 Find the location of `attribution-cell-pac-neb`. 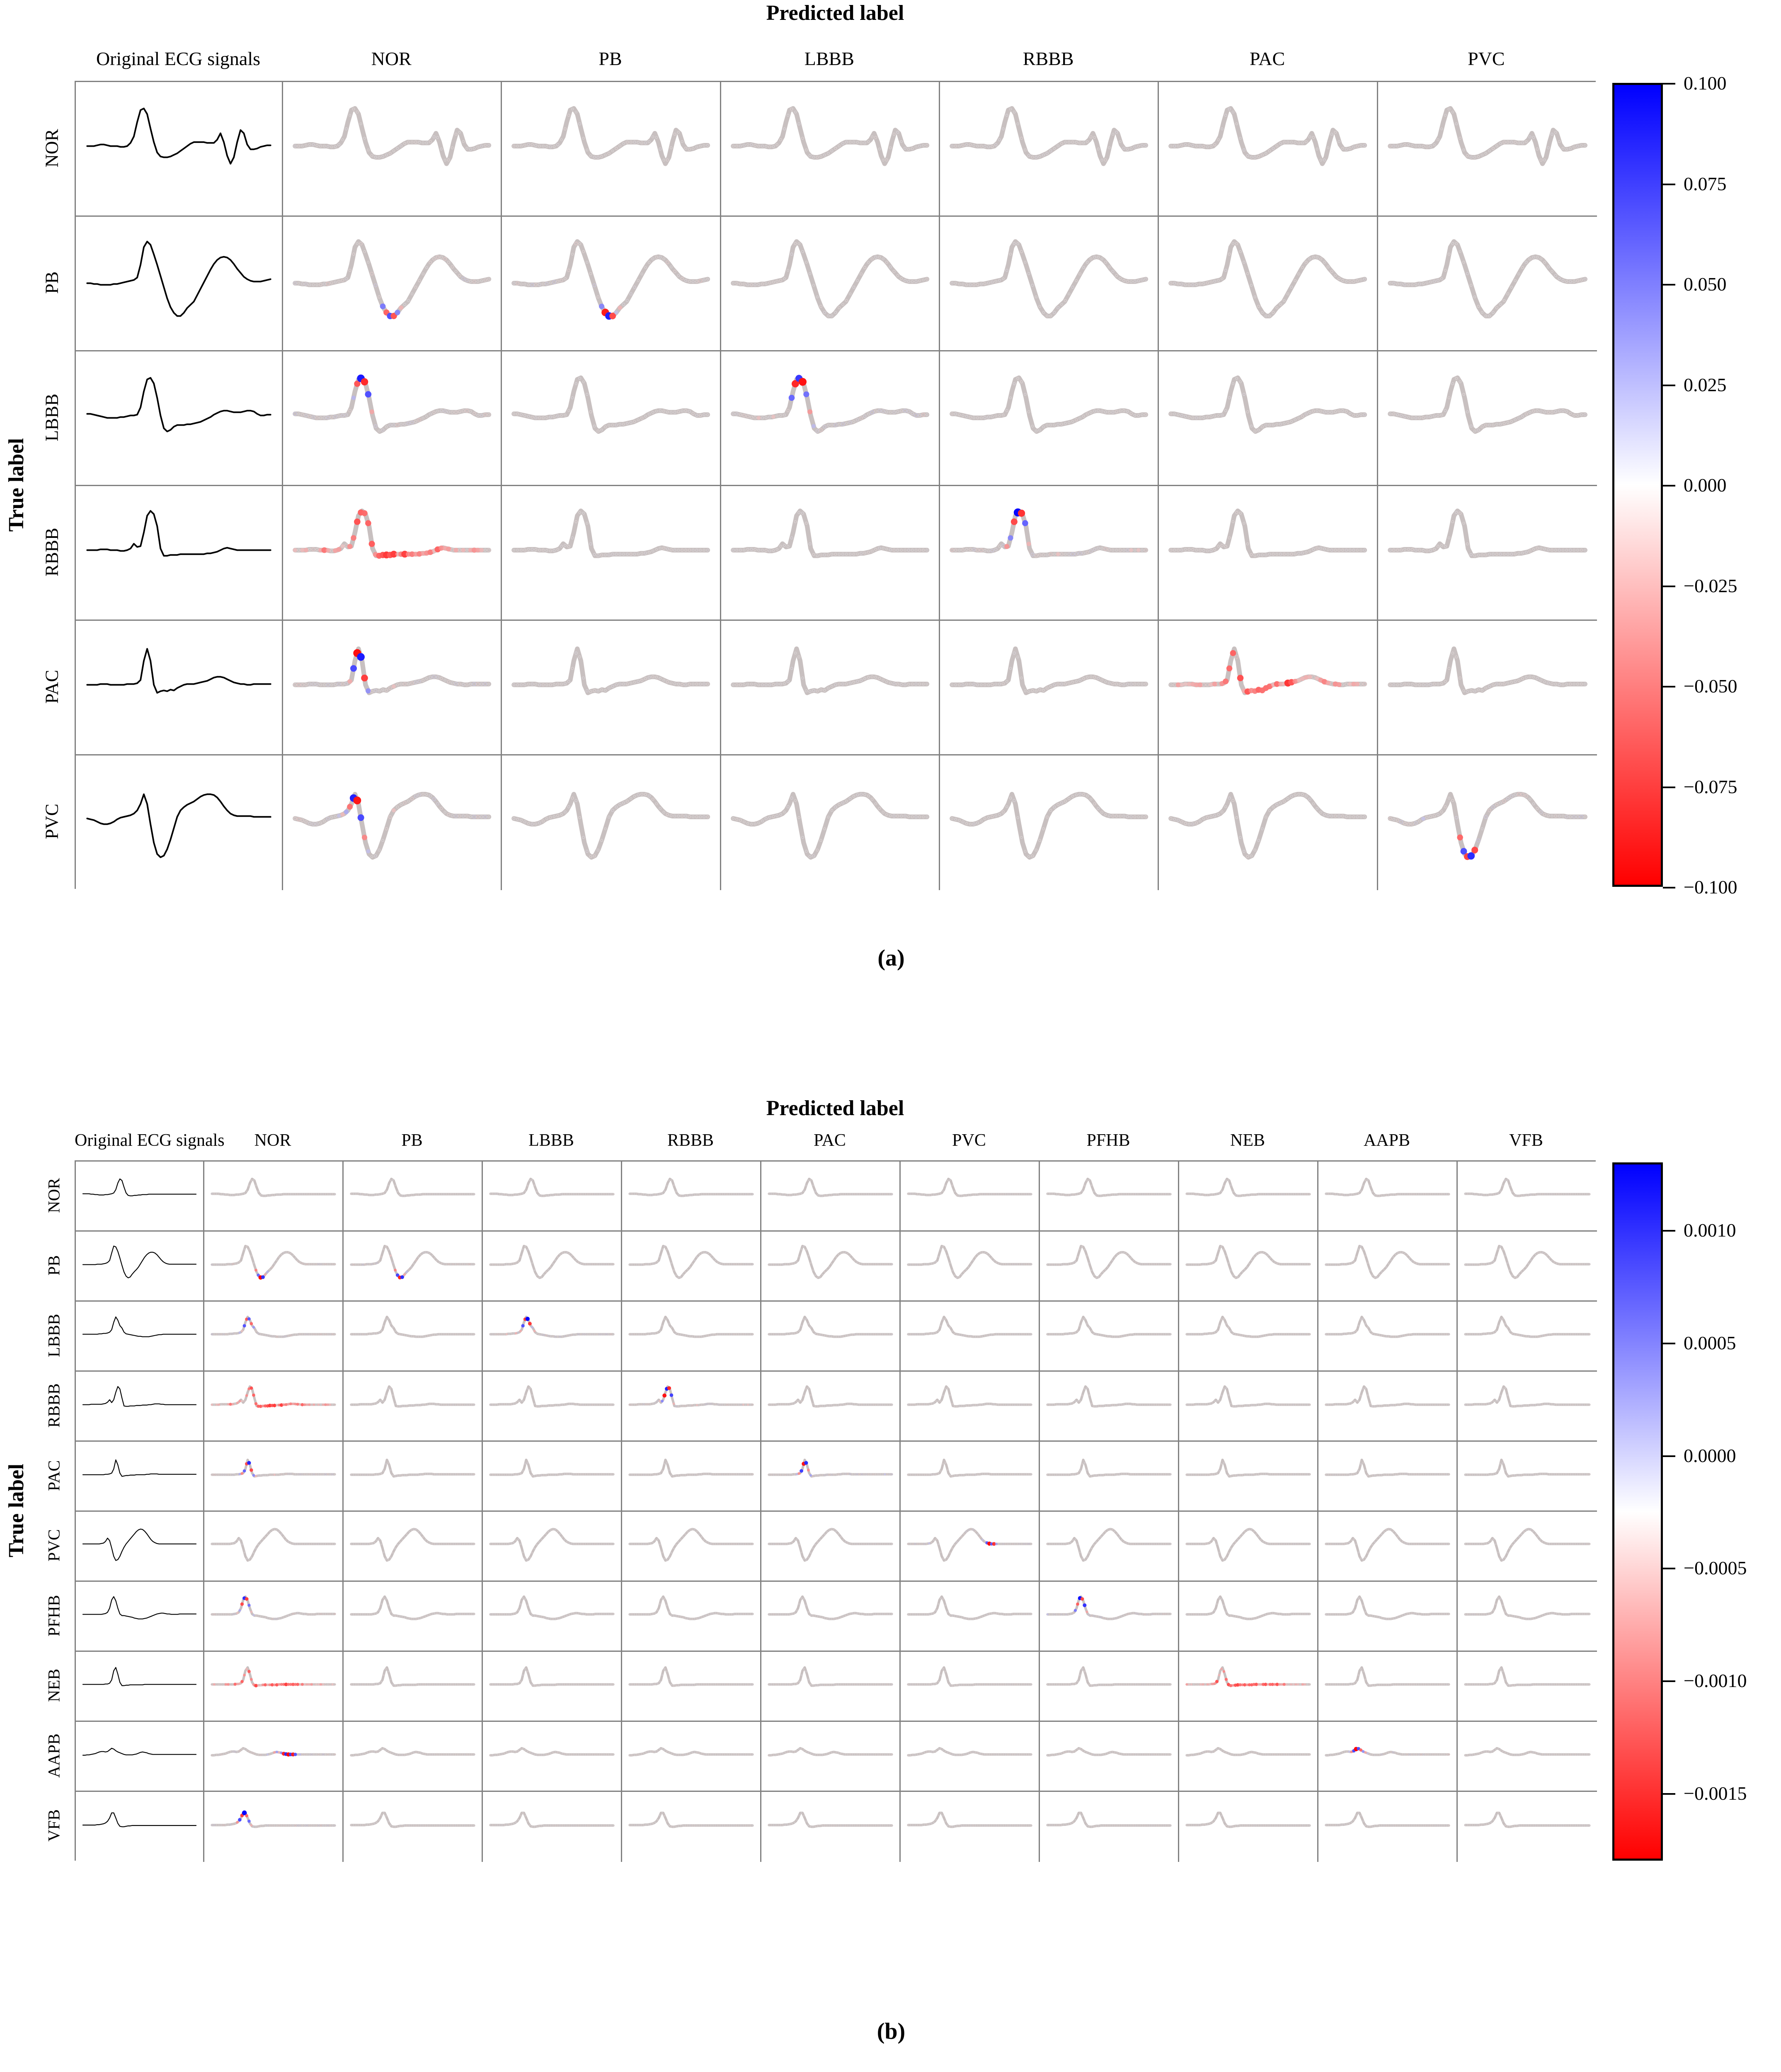

attribution-cell-pac-neb is located at coordinates (1248, 1477).